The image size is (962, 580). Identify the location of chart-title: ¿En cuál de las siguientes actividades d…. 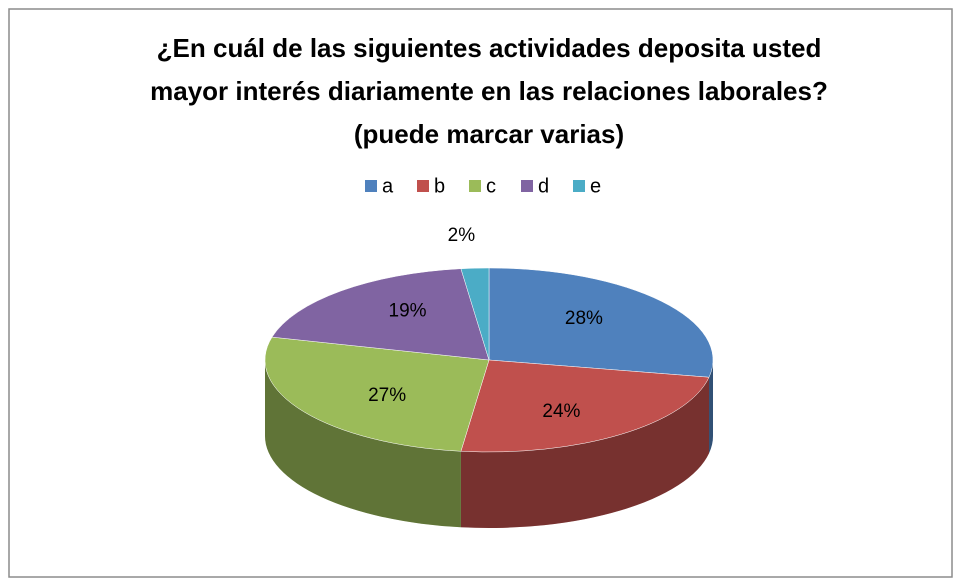
(489, 48).